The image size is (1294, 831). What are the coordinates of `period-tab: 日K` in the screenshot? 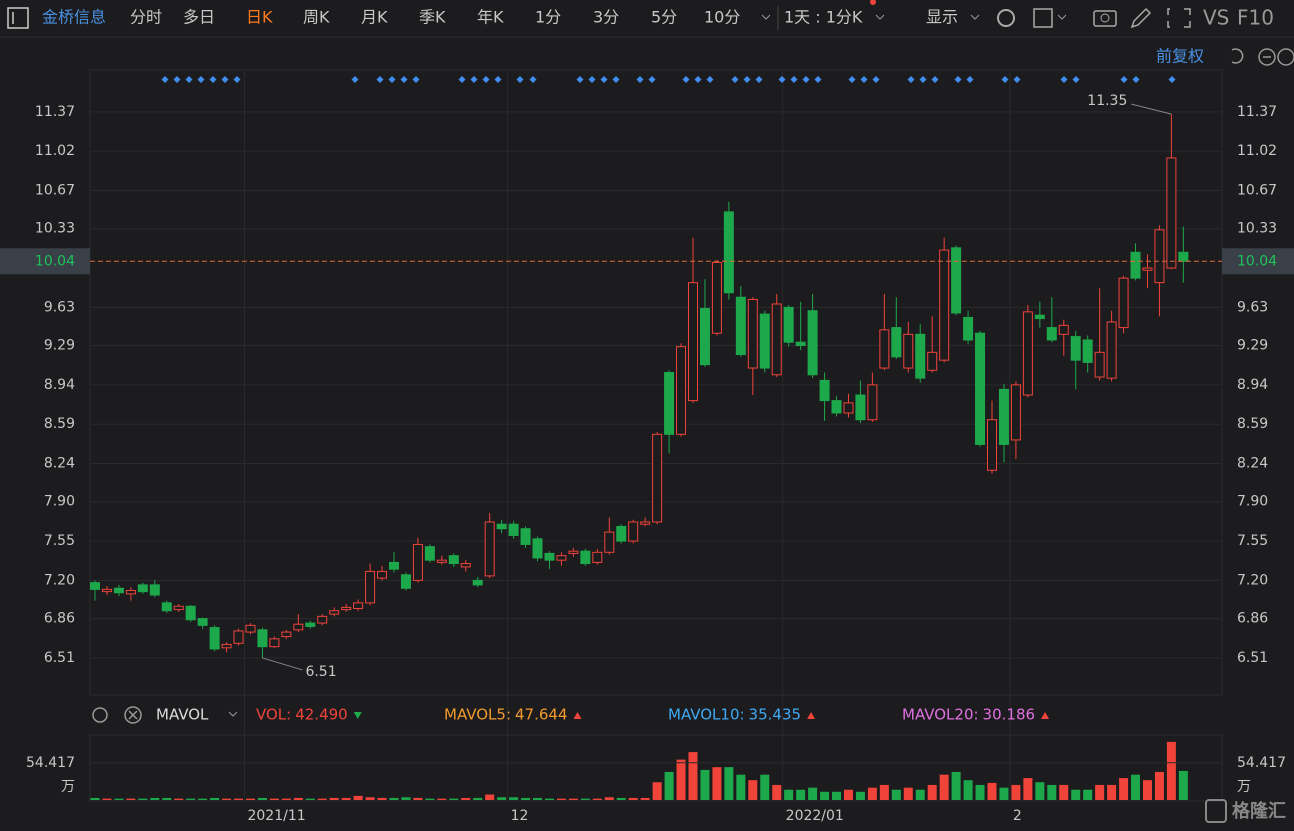 It's located at (259, 17).